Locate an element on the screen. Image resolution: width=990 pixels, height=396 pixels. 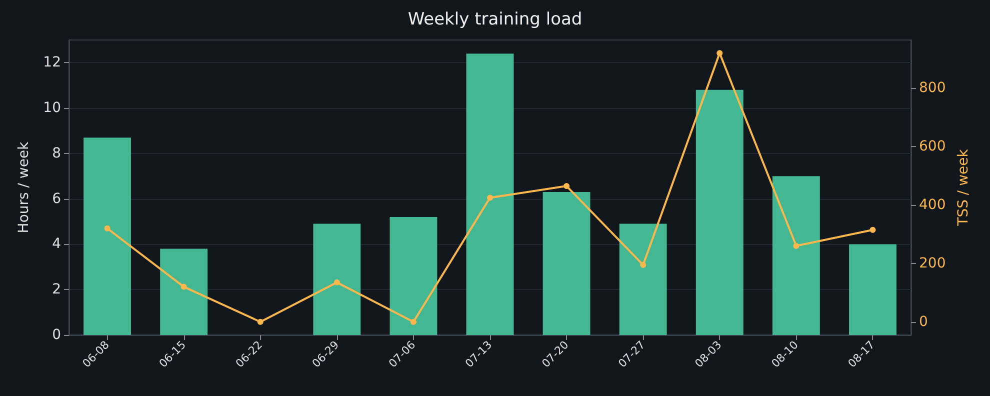
y-tick-label: 8 is located at coordinates (56, 153).